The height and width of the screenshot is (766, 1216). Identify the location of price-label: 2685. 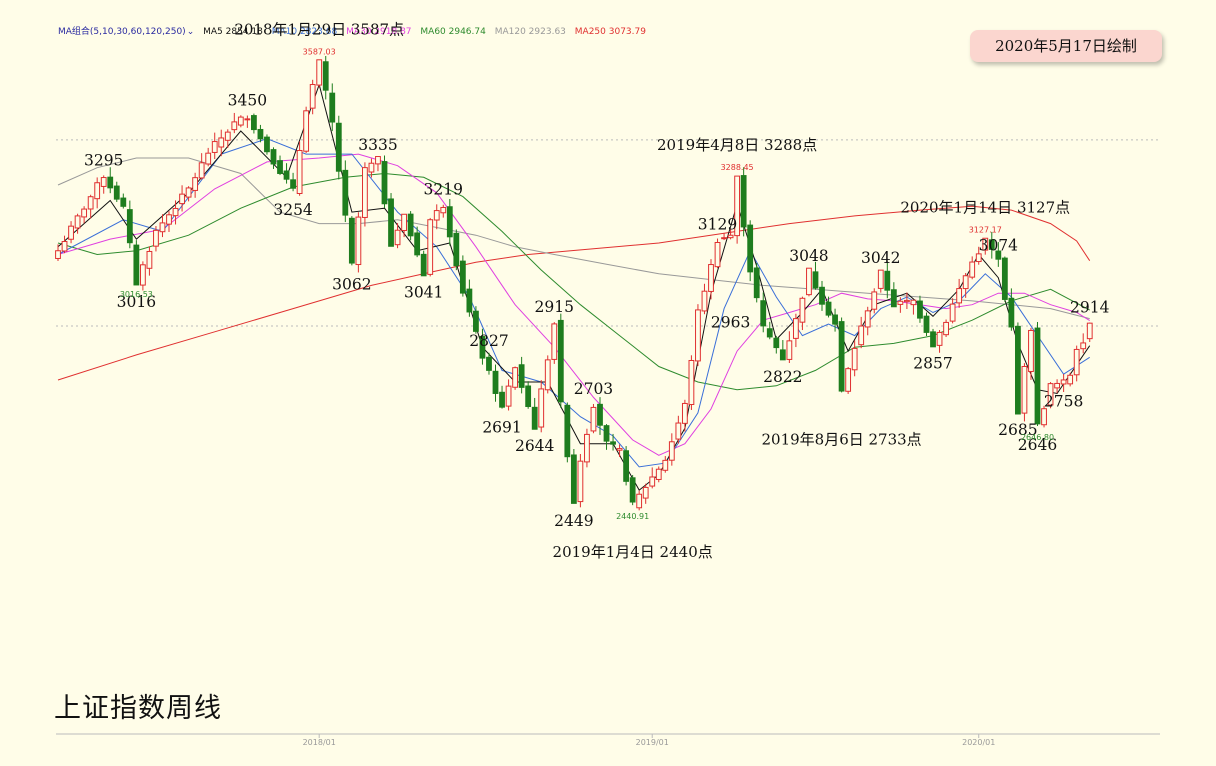
(1017, 430).